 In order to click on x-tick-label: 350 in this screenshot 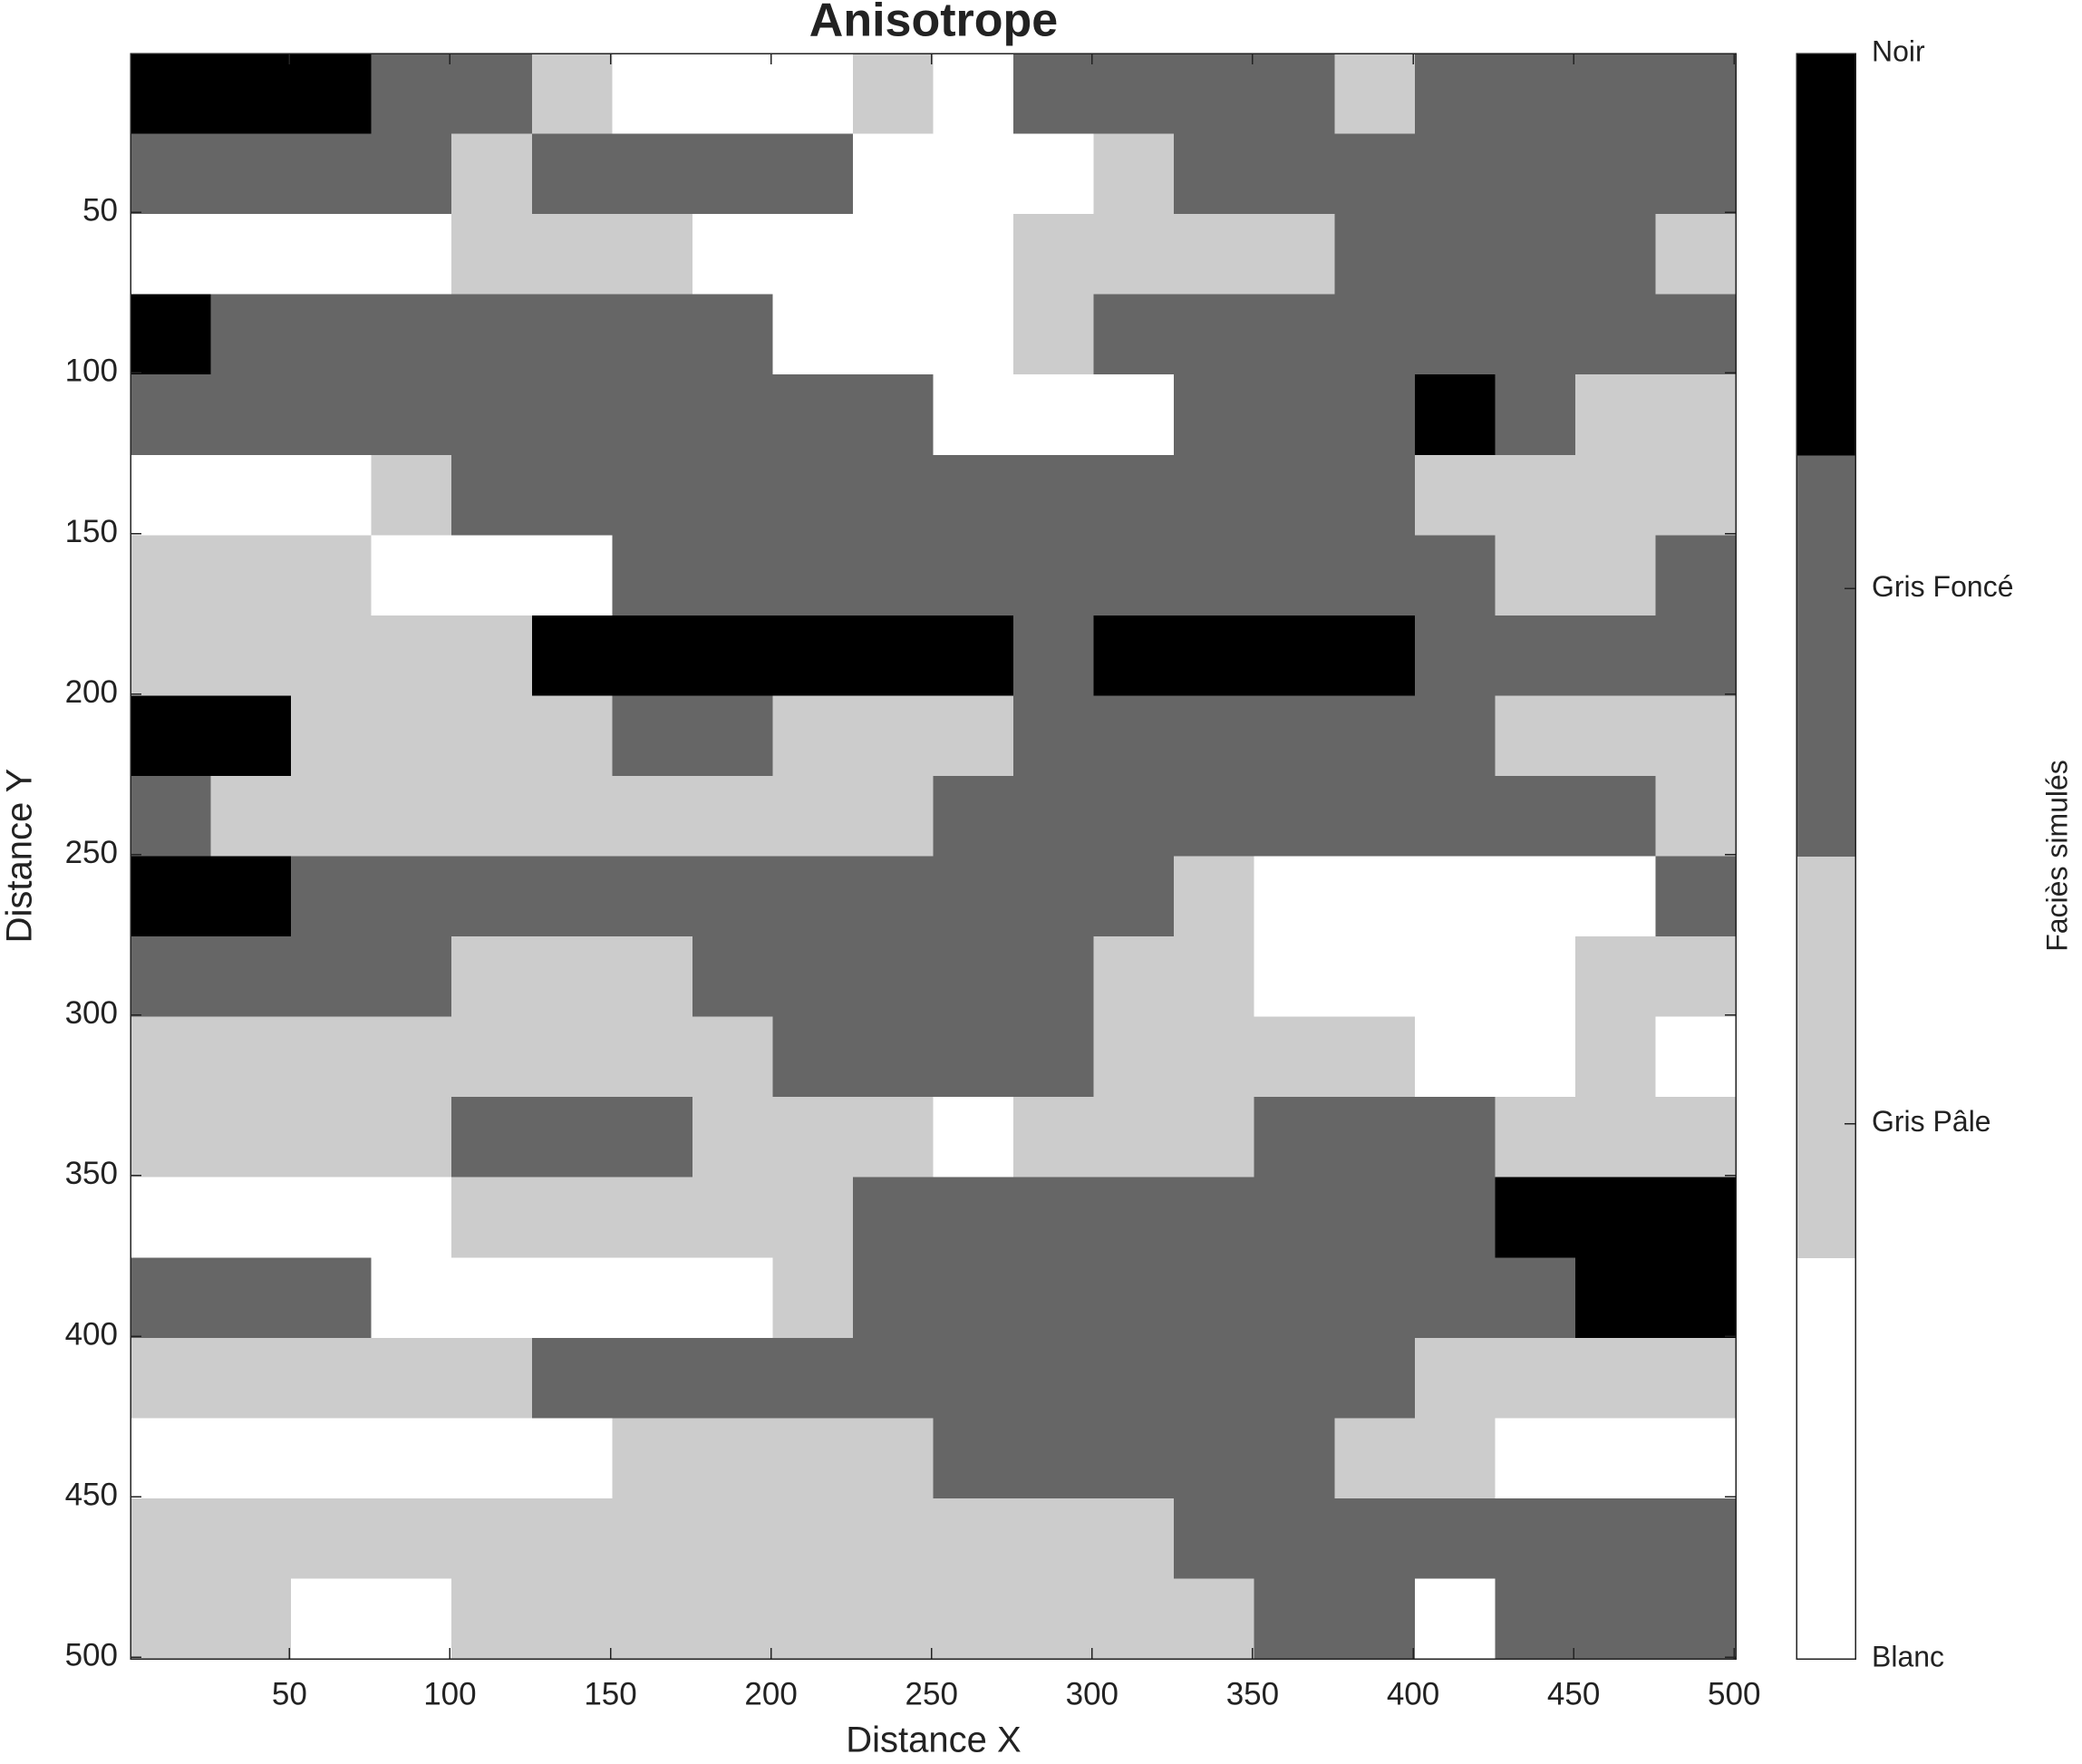, I will do `click(1253, 1694)`.